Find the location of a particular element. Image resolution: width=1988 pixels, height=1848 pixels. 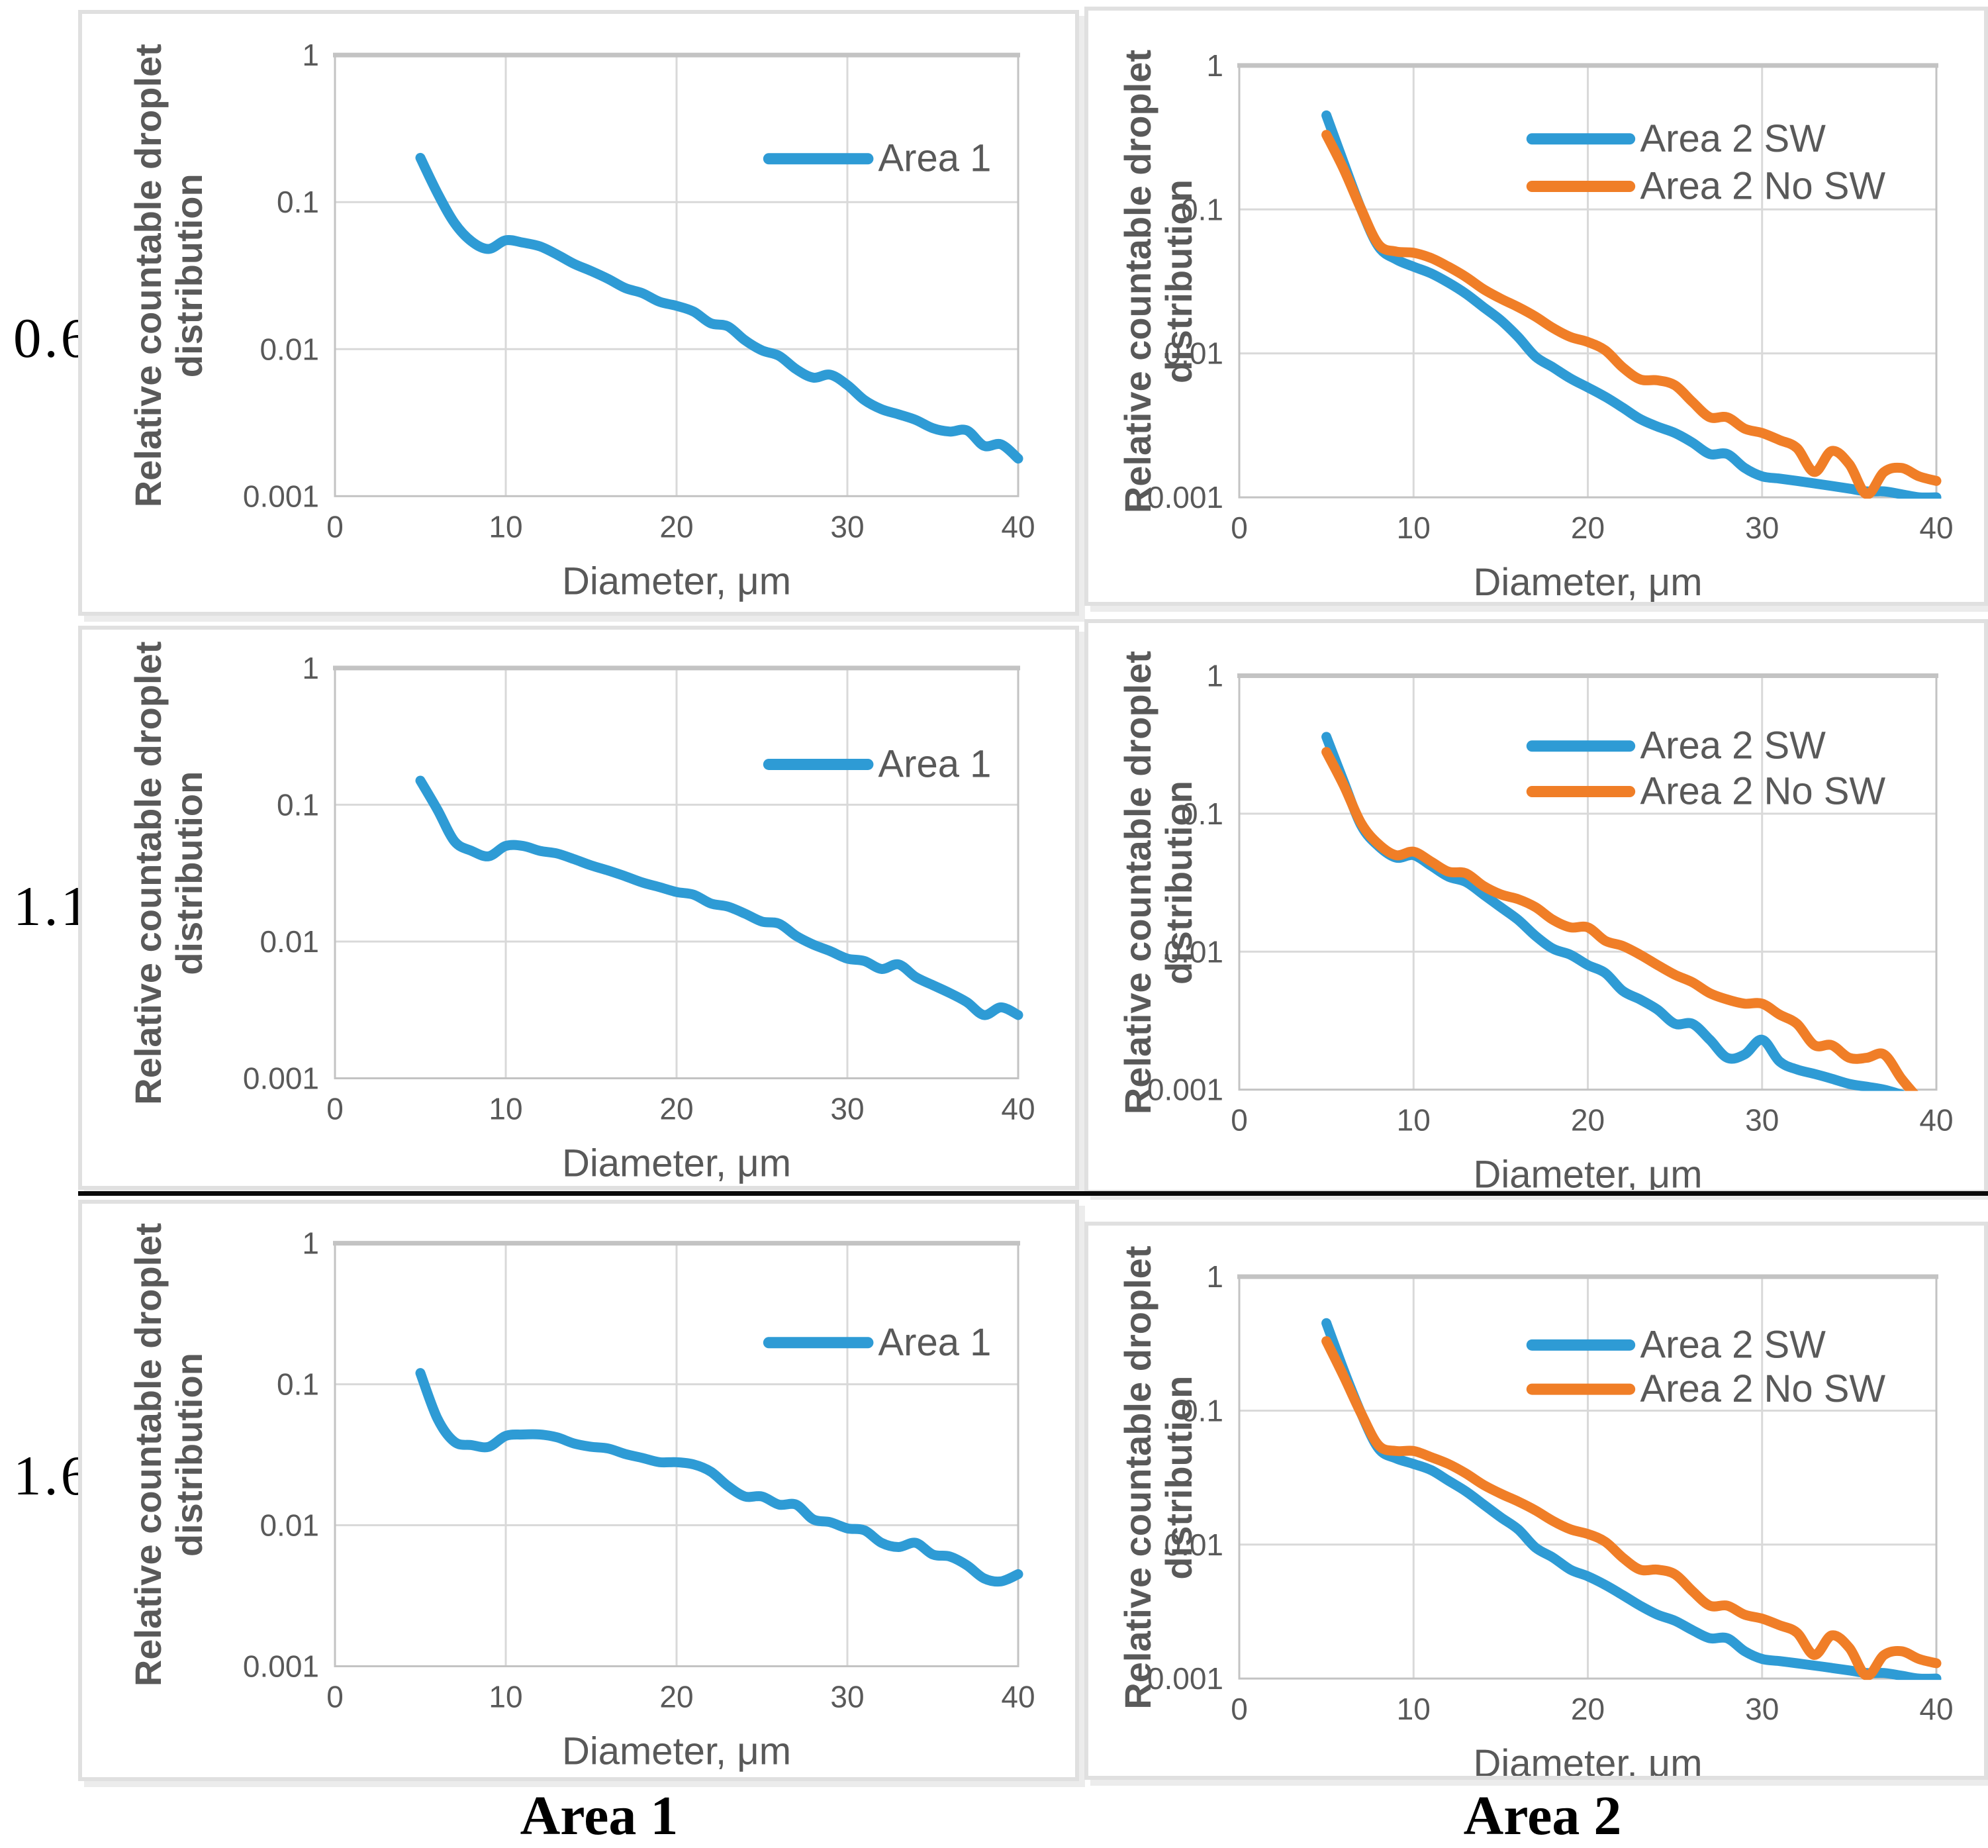

row-label-1.1: 1.1 is located at coordinates (52, 906).